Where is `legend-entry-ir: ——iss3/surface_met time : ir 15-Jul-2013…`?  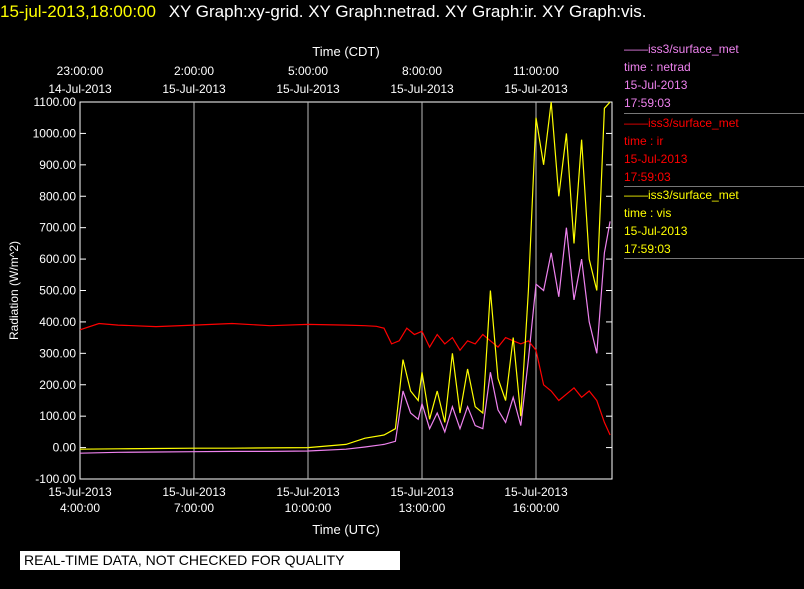
legend-entry-ir: ——iss3/surface_met time : ir 15-Jul-2013… is located at coordinates (714, 150).